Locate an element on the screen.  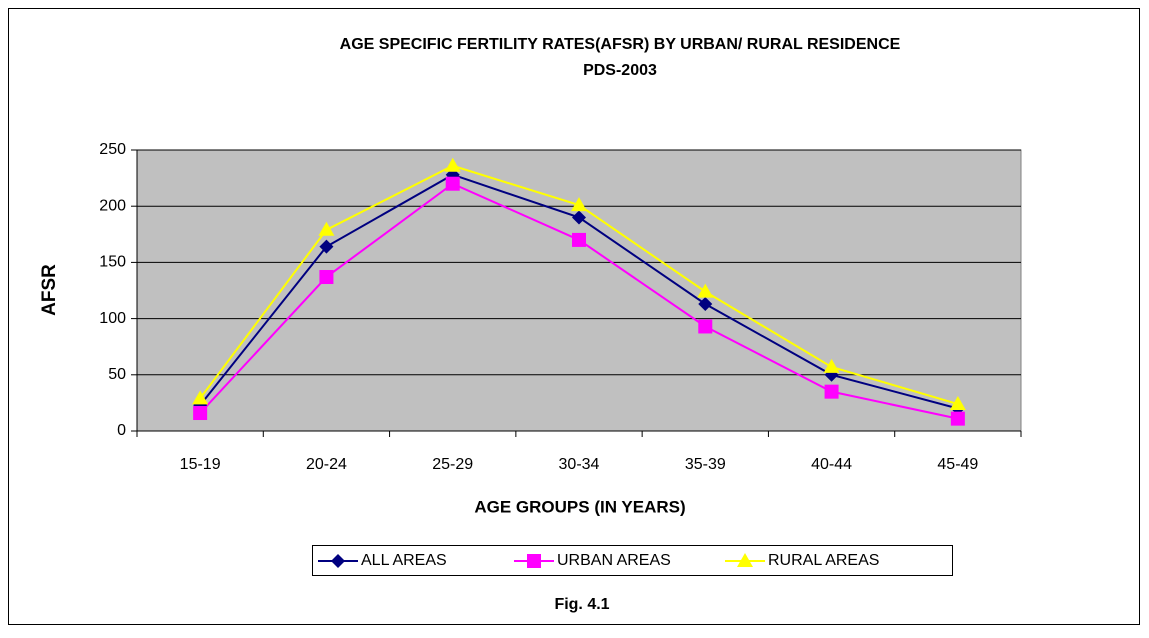
x-tick-label: 45-49 is located at coordinates (957, 464).